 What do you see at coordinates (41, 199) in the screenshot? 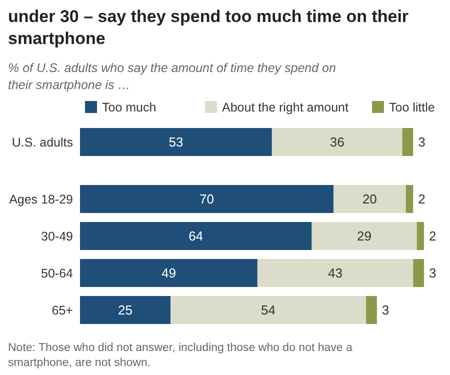
I see `y-tick-label: Ages 18-29` at bounding box center [41, 199].